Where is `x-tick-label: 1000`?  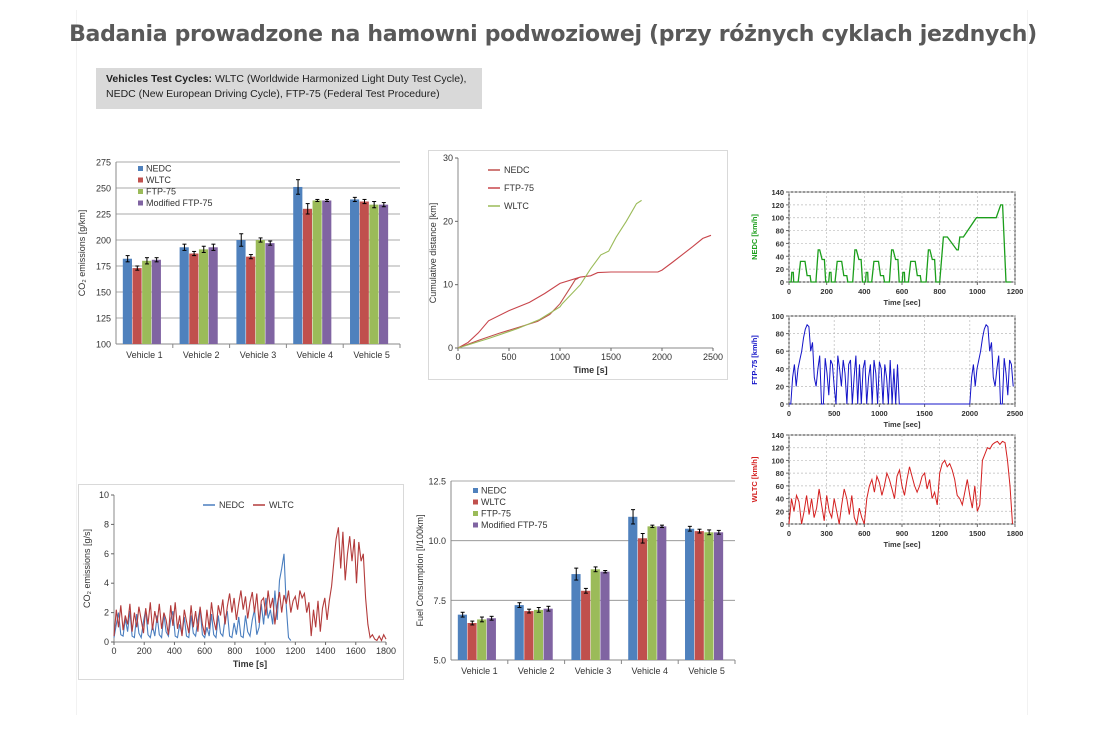
x-tick-label: 1000 is located at coordinates (265, 651).